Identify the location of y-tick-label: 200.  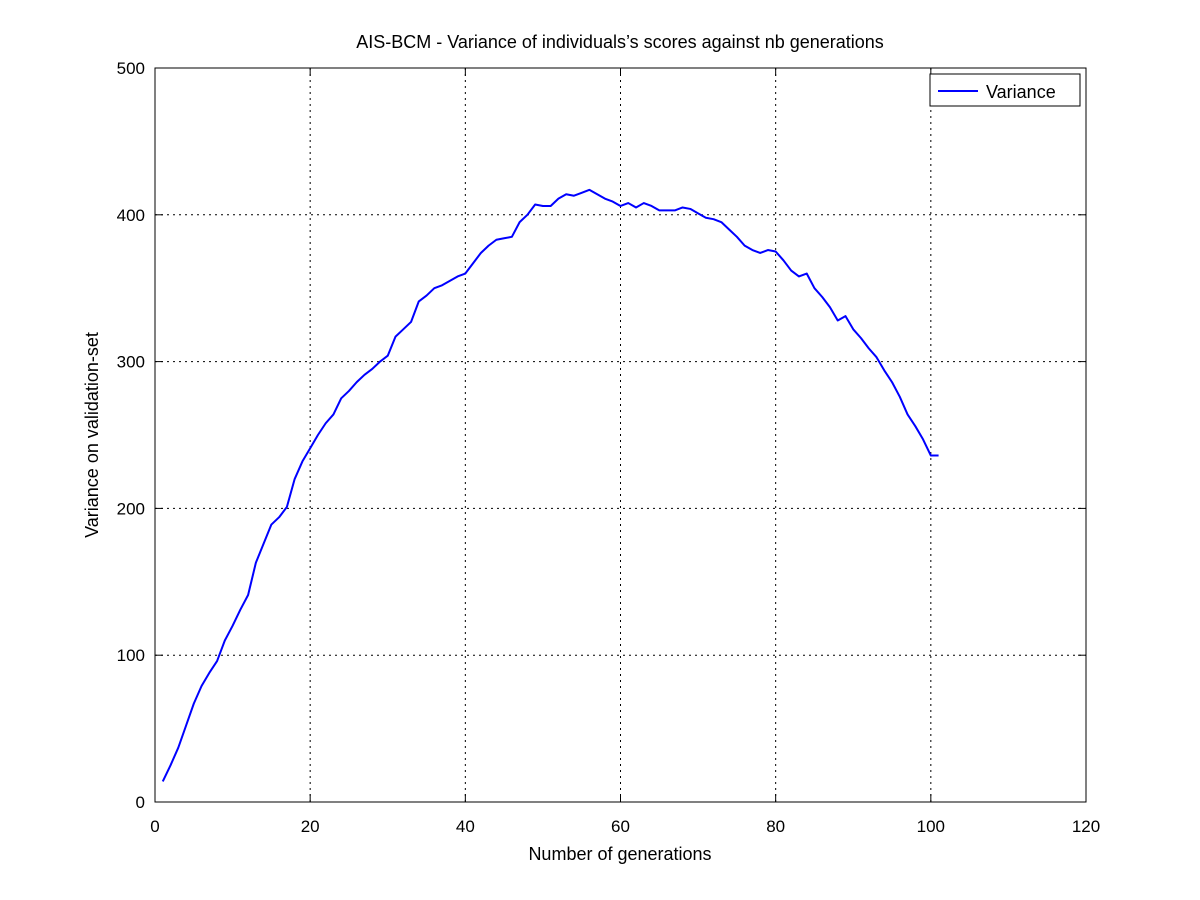
(131, 508).